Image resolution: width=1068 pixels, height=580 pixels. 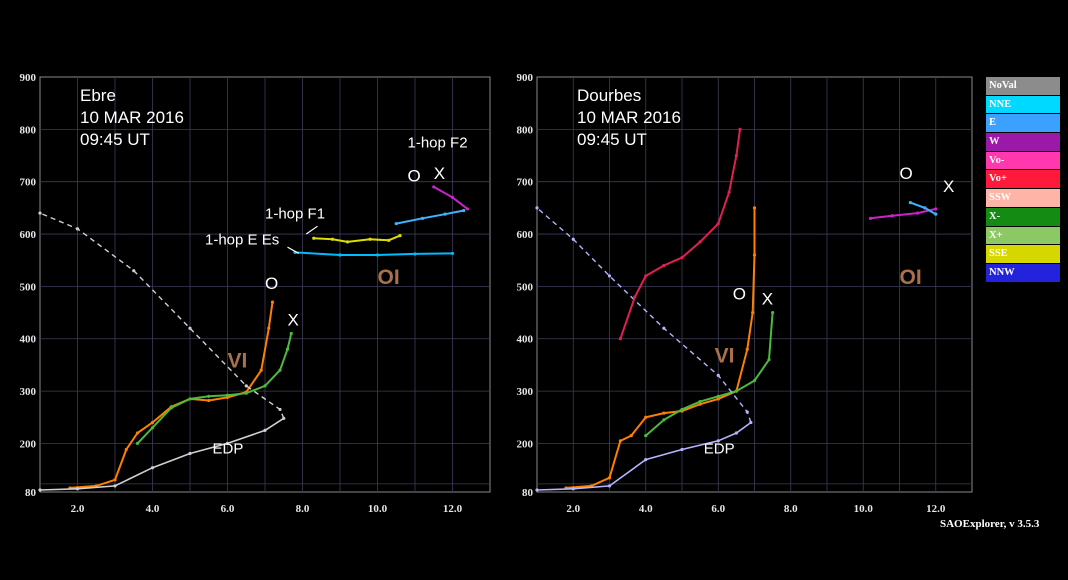 What do you see at coordinates (78, 509) in the screenshot?
I see `x-tick-label: 2.0` at bounding box center [78, 509].